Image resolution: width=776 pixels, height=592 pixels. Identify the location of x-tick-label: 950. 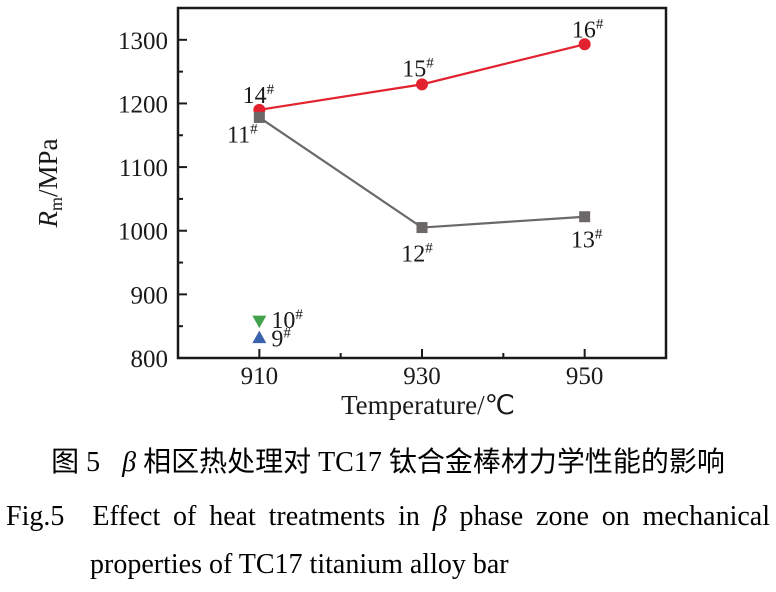
(585, 376).